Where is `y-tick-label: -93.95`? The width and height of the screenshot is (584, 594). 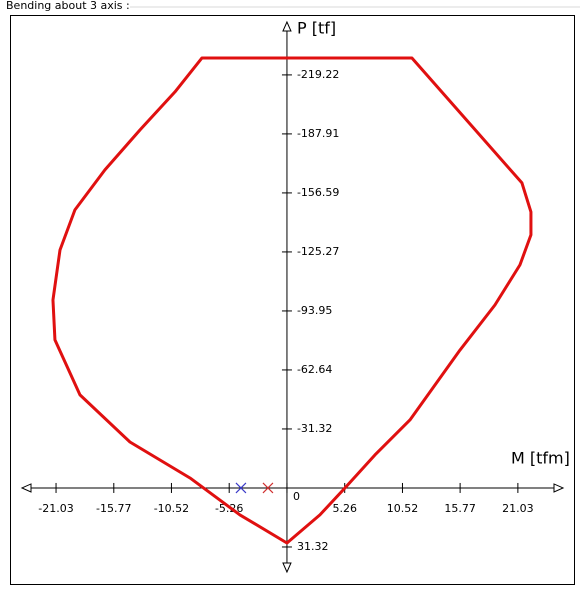
y-tick-label: -93.95 is located at coordinates (314, 310).